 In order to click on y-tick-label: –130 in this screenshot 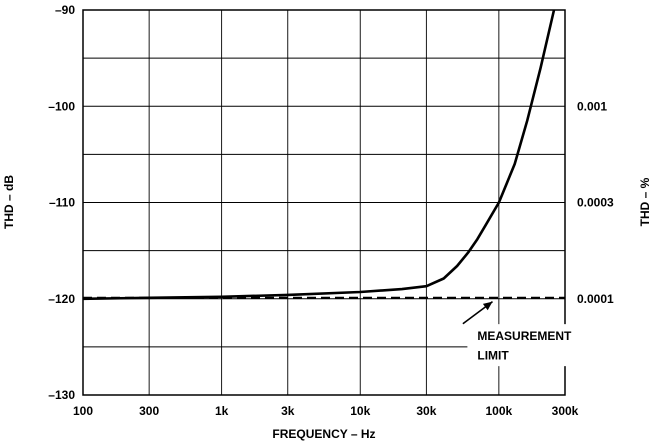, I will do `click(61, 395)`.